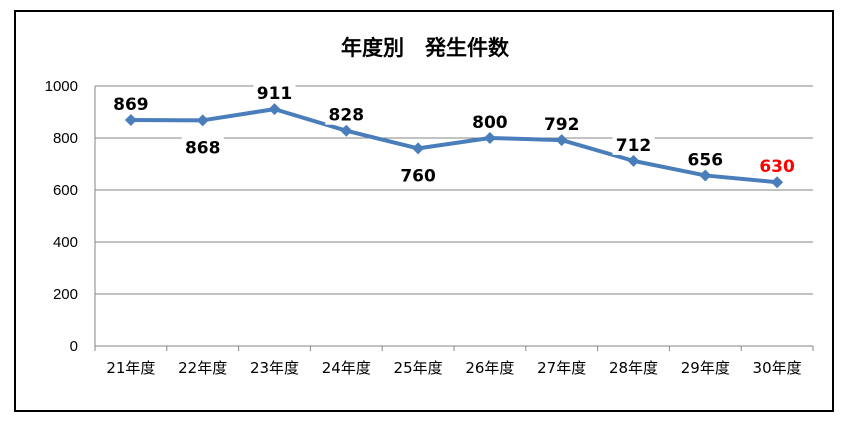  What do you see at coordinates (346, 368) in the screenshot?
I see `x-tick-label: 24年度` at bounding box center [346, 368].